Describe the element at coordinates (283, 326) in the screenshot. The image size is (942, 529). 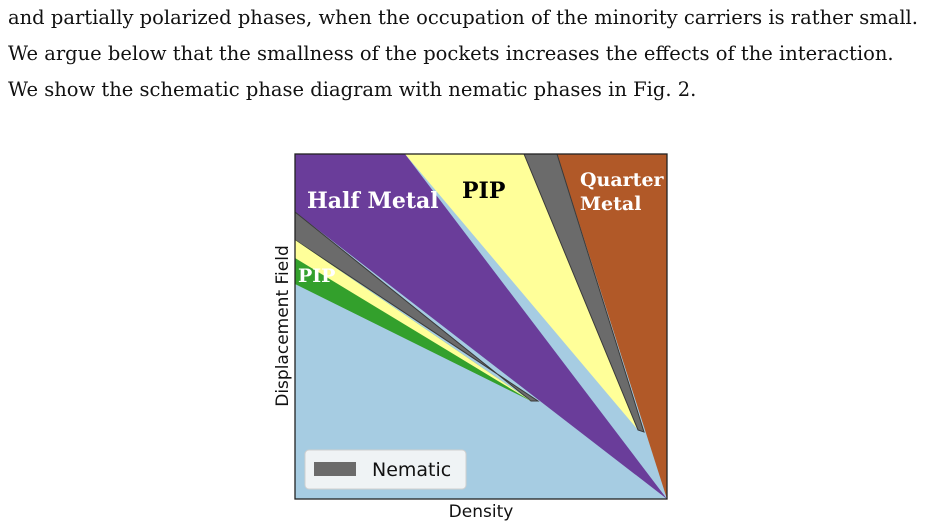
I see `y-axis-label: Displacement Field` at that location.